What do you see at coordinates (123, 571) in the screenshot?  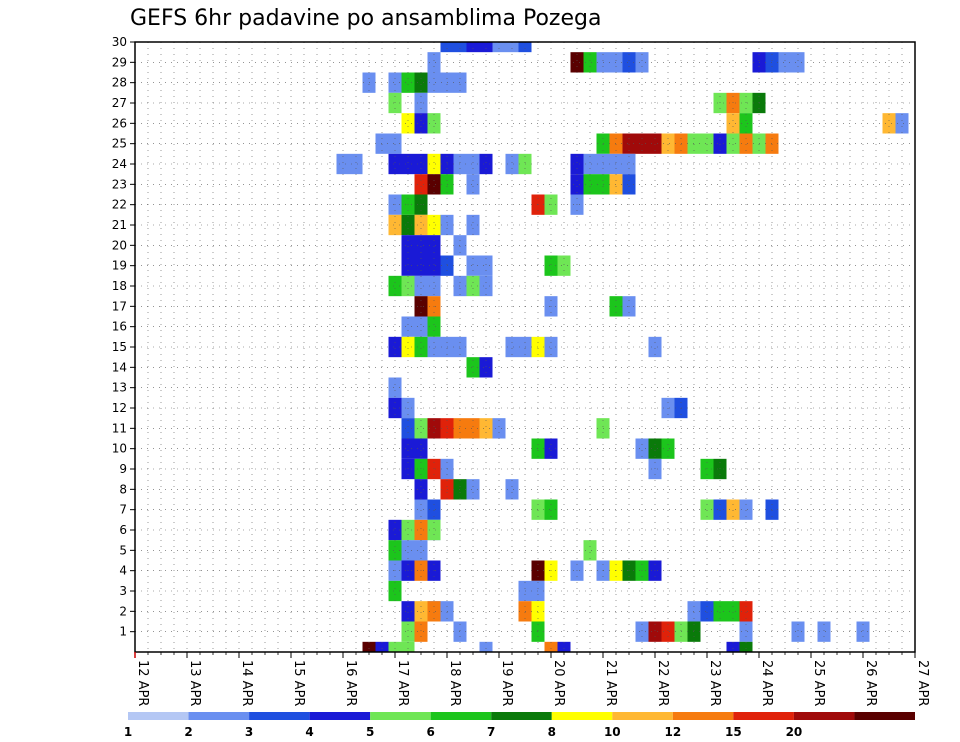 I see `y-tick-label: 4` at bounding box center [123, 571].